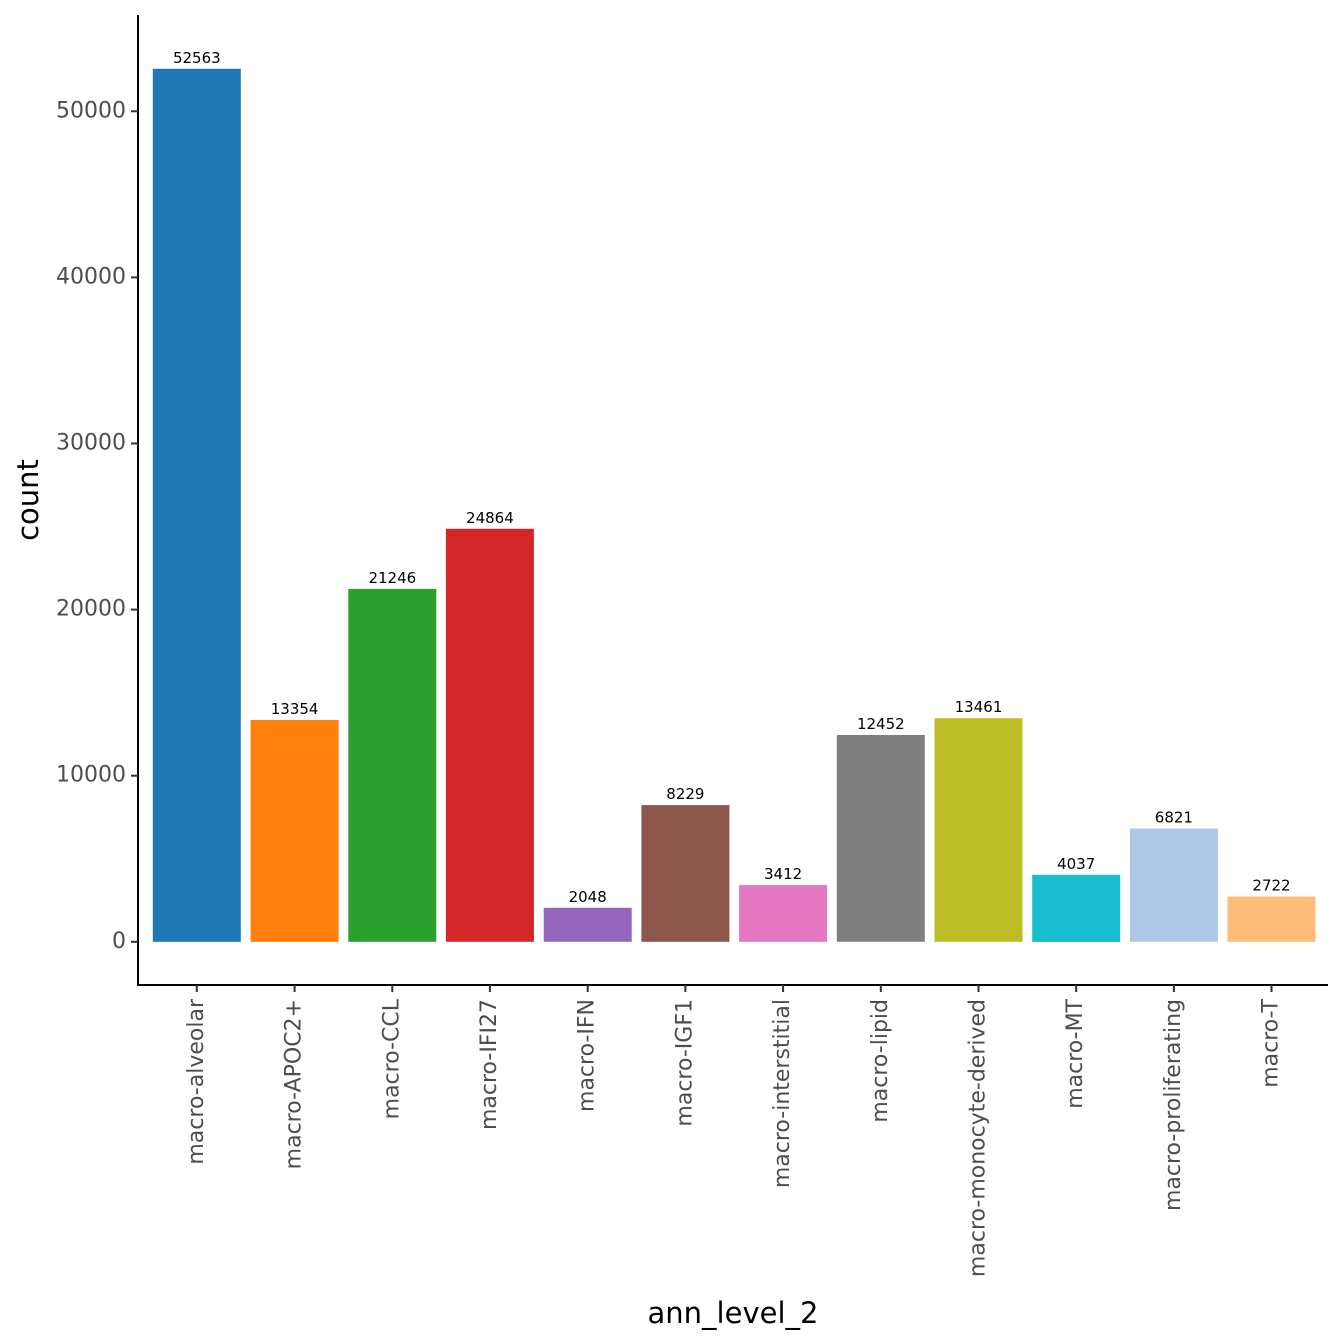  I want to click on x-tick-label: macro-CCL, so click(391, 1058).